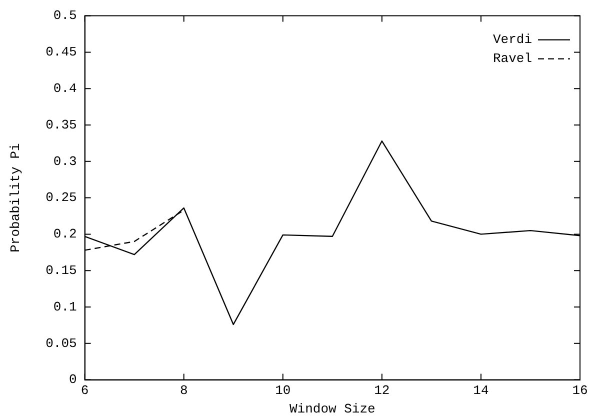  What do you see at coordinates (65, 16) in the screenshot?
I see `y-tick-label: 0.5` at bounding box center [65, 16].